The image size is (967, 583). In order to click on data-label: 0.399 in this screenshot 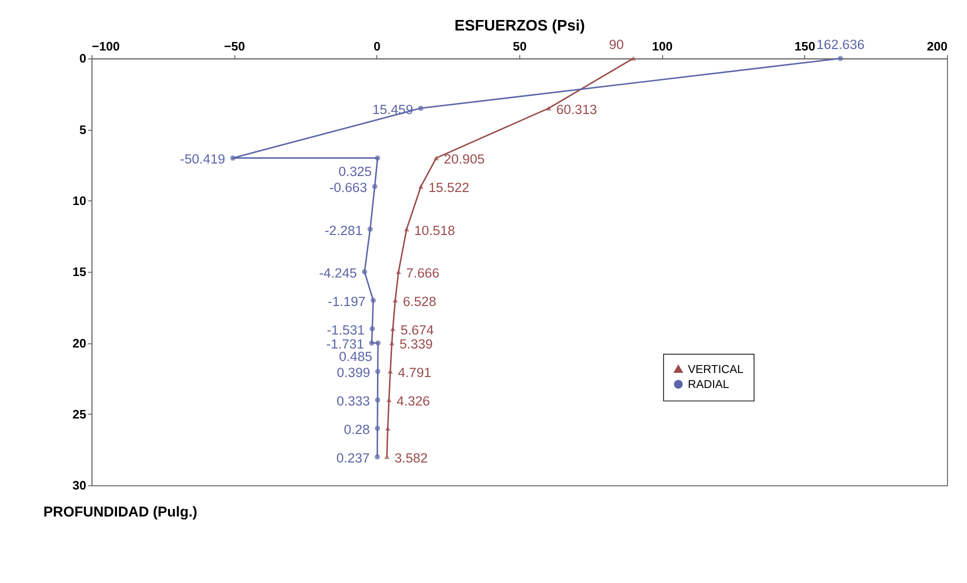, I will do `click(353, 372)`.